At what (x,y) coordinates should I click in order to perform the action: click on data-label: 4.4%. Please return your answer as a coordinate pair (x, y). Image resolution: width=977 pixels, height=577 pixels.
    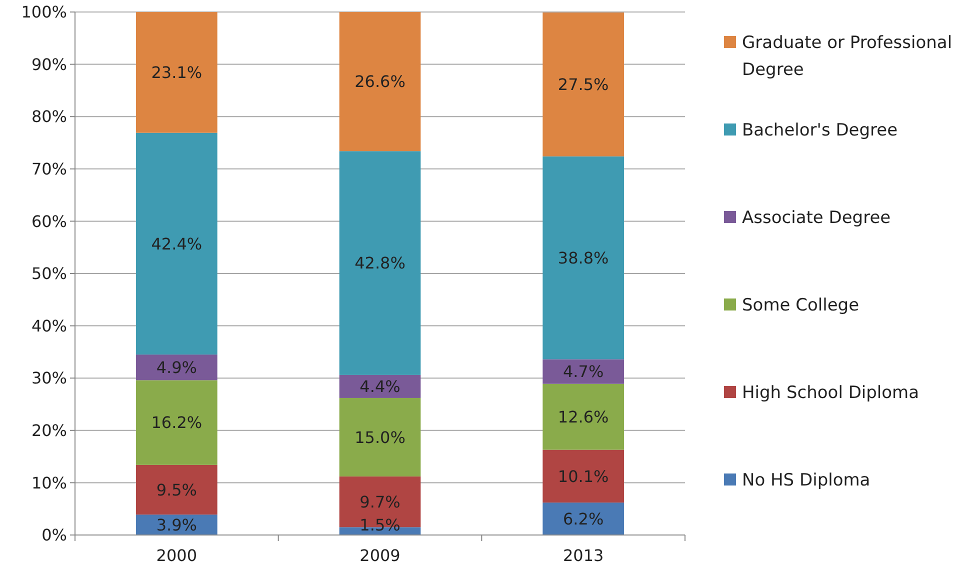
    Looking at the image, I should click on (380, 386).